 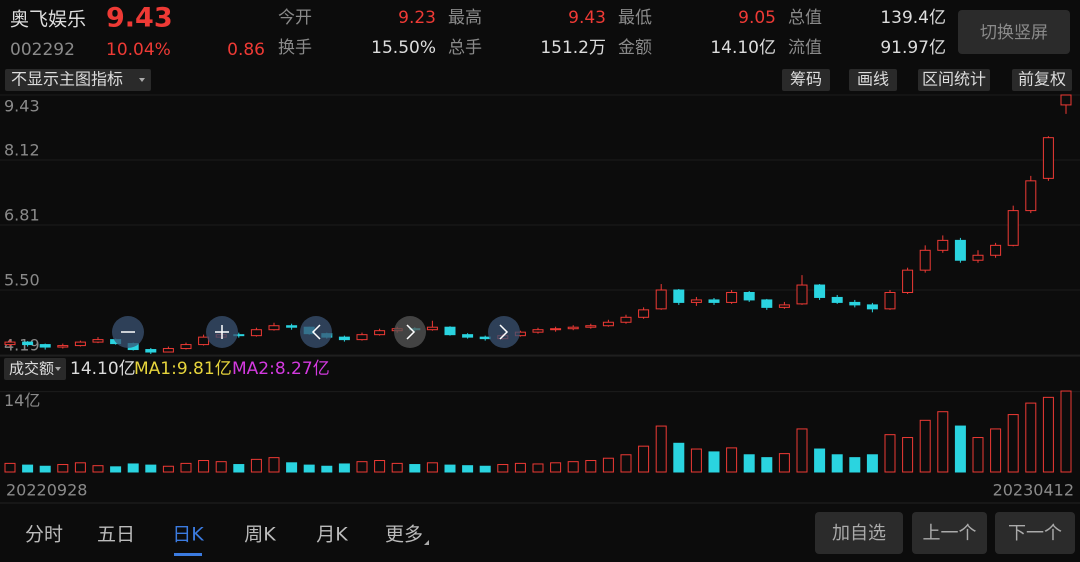 I want to click on scroll-left, so click(x=316, y=332).